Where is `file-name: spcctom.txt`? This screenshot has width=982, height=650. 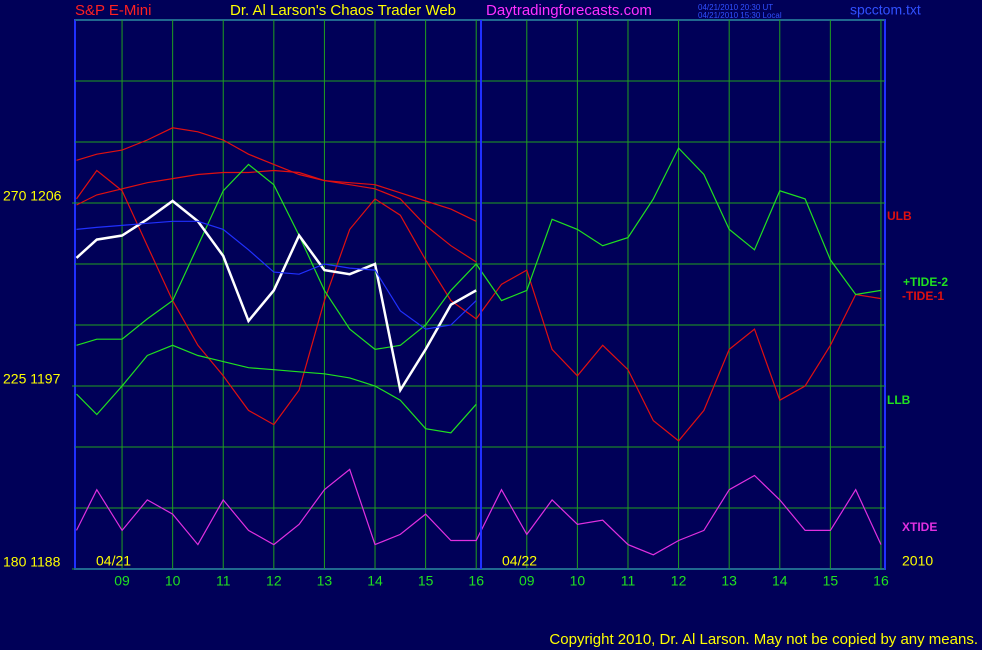
file-name: spcctom.txt is located at coordinates (885, 10).